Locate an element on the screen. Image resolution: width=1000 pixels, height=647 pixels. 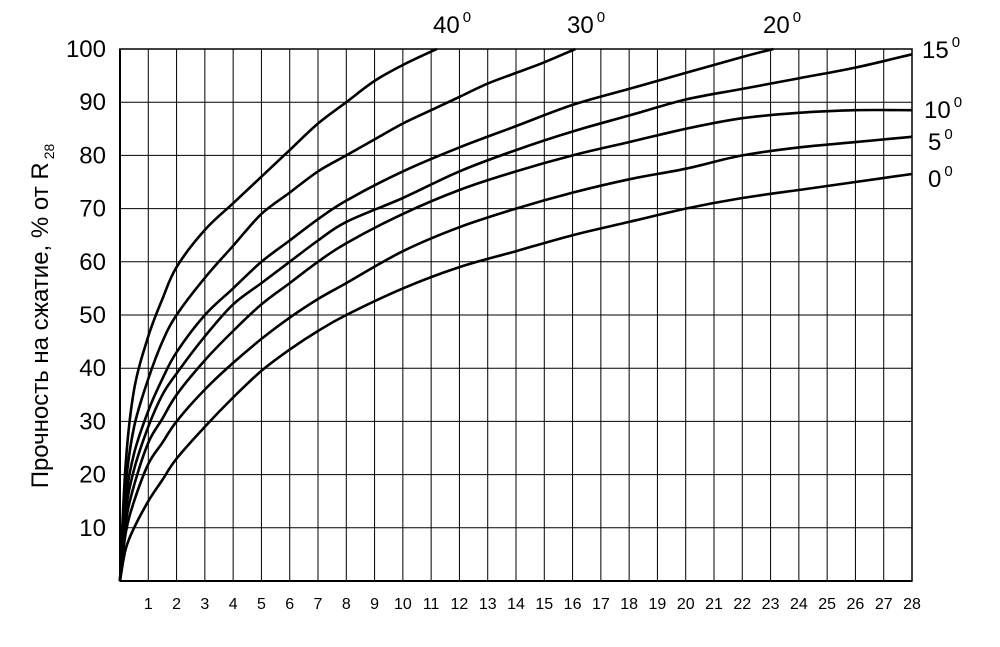
x-tick-label: 3 is located at coordinates (204, 604).